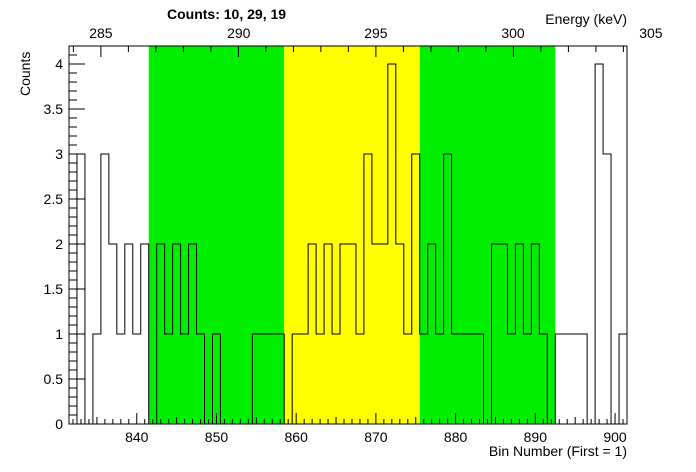  I want to click on top-tick-label: 290, so click(239, 33).